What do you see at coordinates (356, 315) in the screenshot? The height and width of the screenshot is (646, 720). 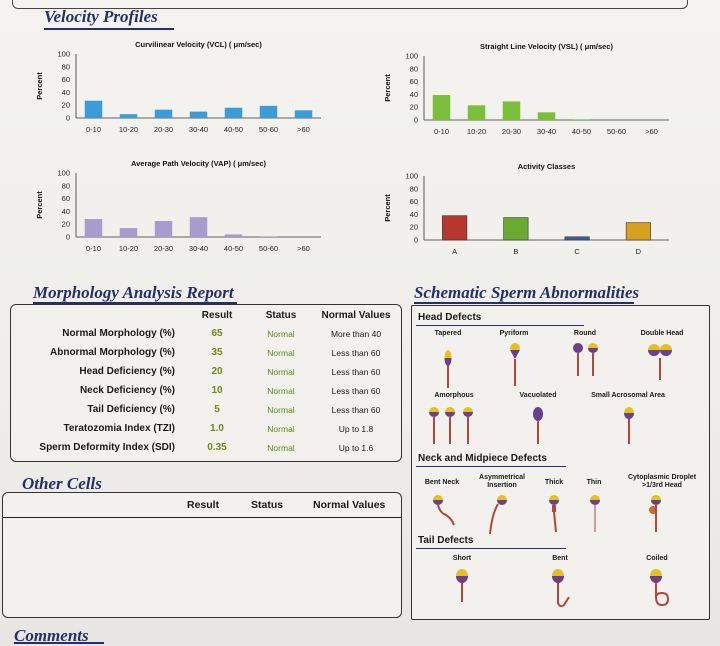 I see `header-normal-values: Normal Values` at bounding box center [356, 315].